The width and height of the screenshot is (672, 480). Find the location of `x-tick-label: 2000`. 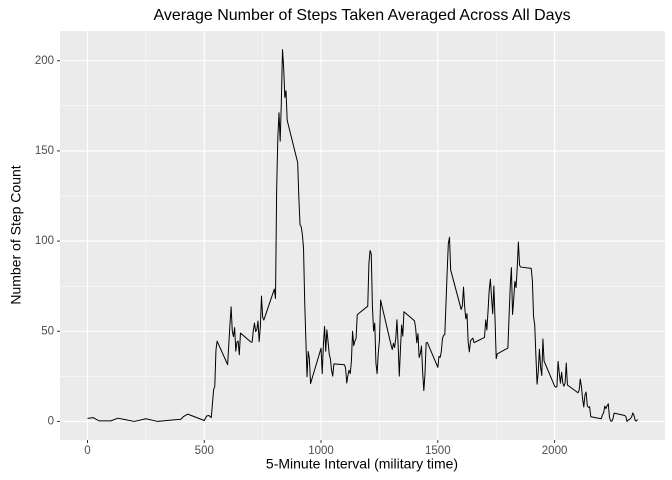

x-tick-label: 2000 is located at coordinates (555, 451).